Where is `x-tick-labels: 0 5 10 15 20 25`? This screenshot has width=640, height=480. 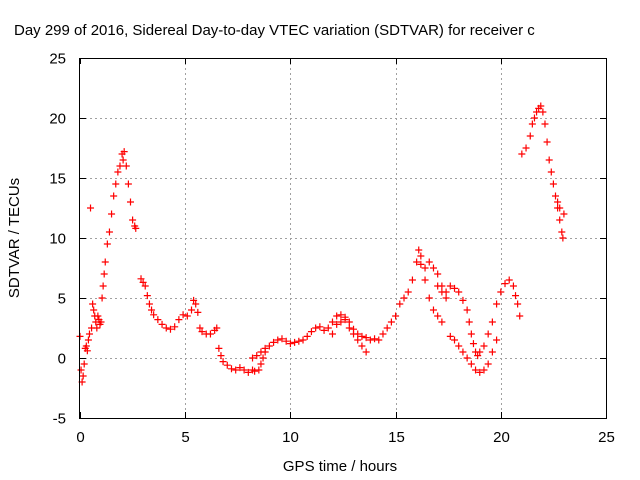 x-tick-labels: 0 5 10 15 20 25 is located at coordinates (345, 437).